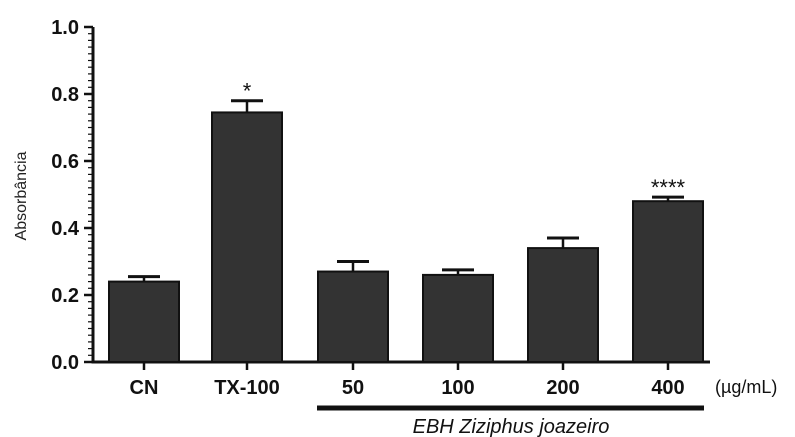  Describe the element at coordinates (562, 388) in the screenshot. I see `x-tick-label: 200` at that location.